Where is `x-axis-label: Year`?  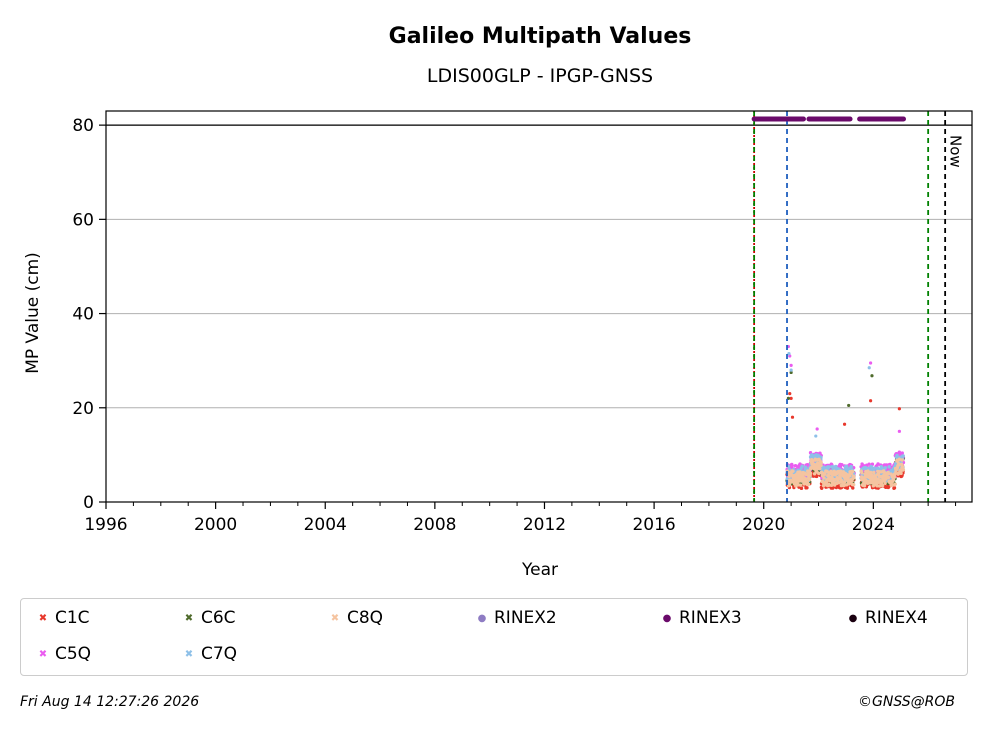
x-axis-label: Year is located at coordinates (539, 570).